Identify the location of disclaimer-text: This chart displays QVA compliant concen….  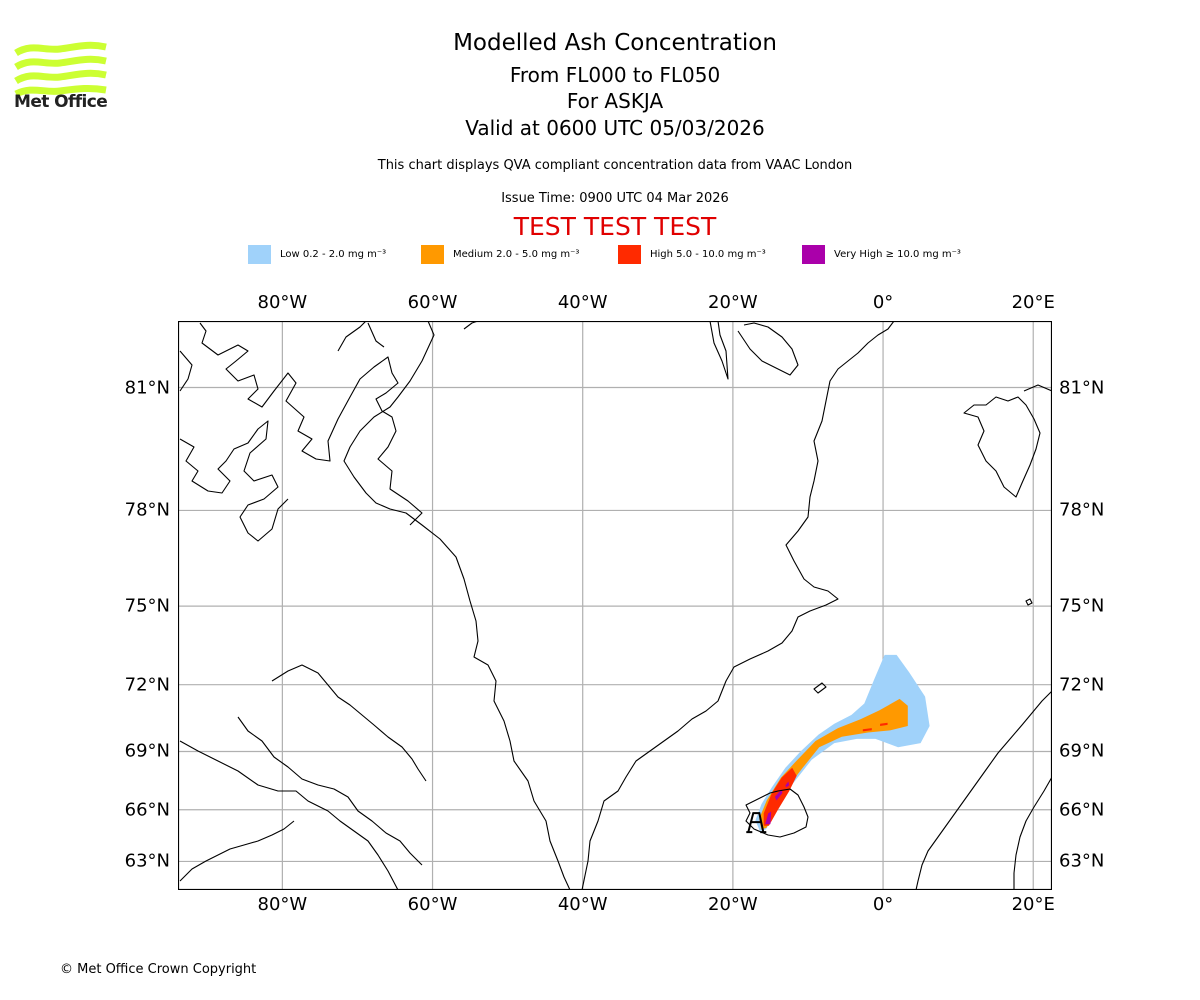
(615, 165).